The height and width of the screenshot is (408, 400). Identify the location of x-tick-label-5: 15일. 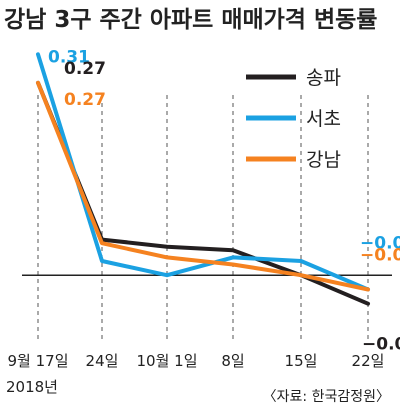
(301, 361).